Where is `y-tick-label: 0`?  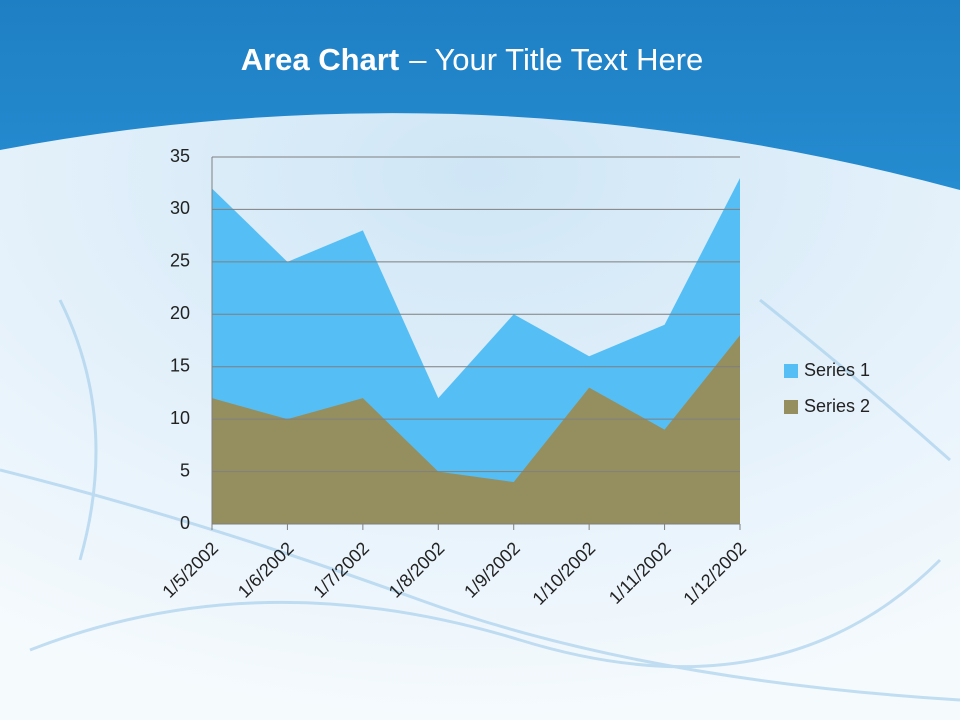
y-tick-label: 0 is located at coordinates (185, 523).